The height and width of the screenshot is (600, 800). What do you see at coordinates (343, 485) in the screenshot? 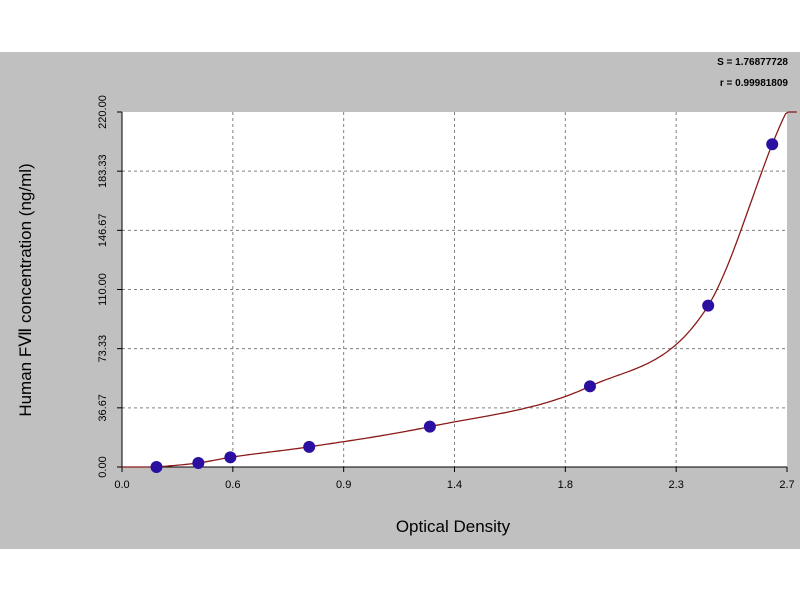
I see `x-tick-label: 0.9` at bounding box center [343, 485].